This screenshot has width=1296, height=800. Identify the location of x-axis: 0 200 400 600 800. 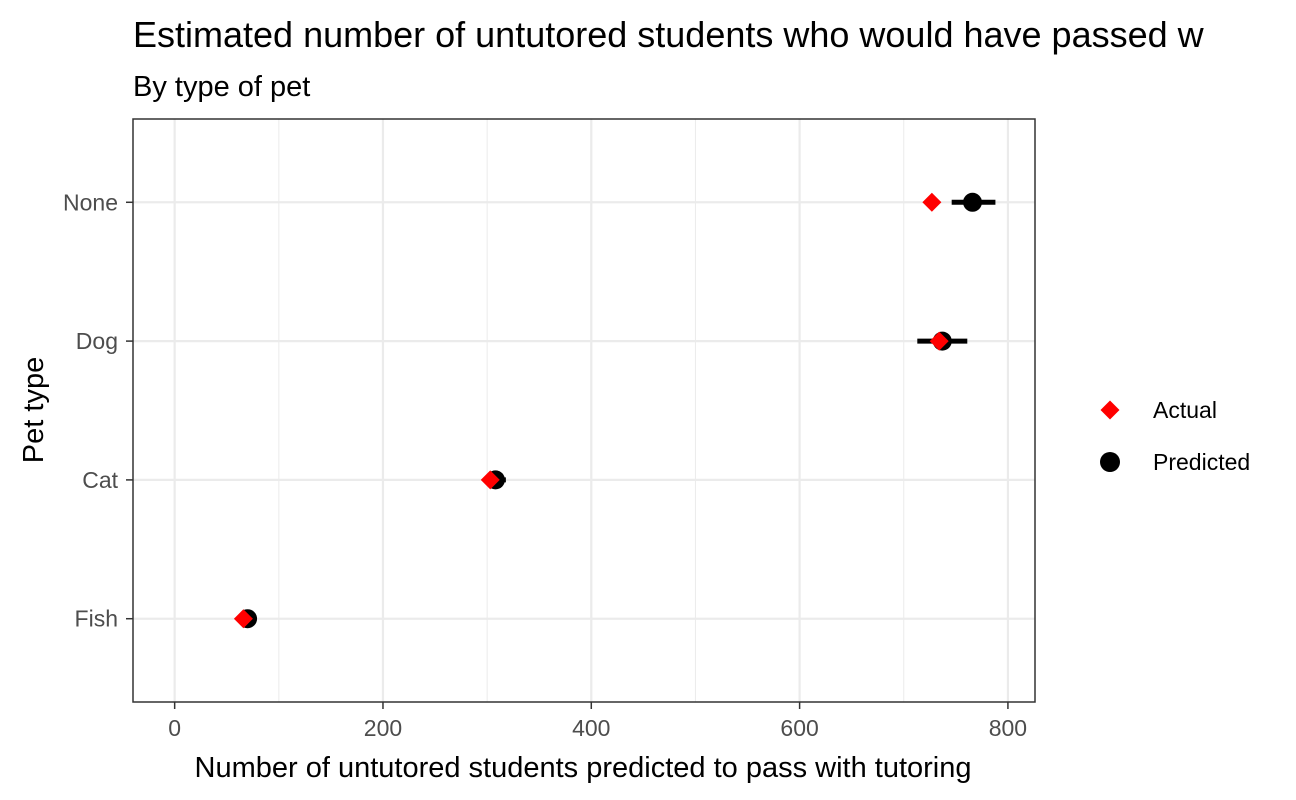
(597, 721).